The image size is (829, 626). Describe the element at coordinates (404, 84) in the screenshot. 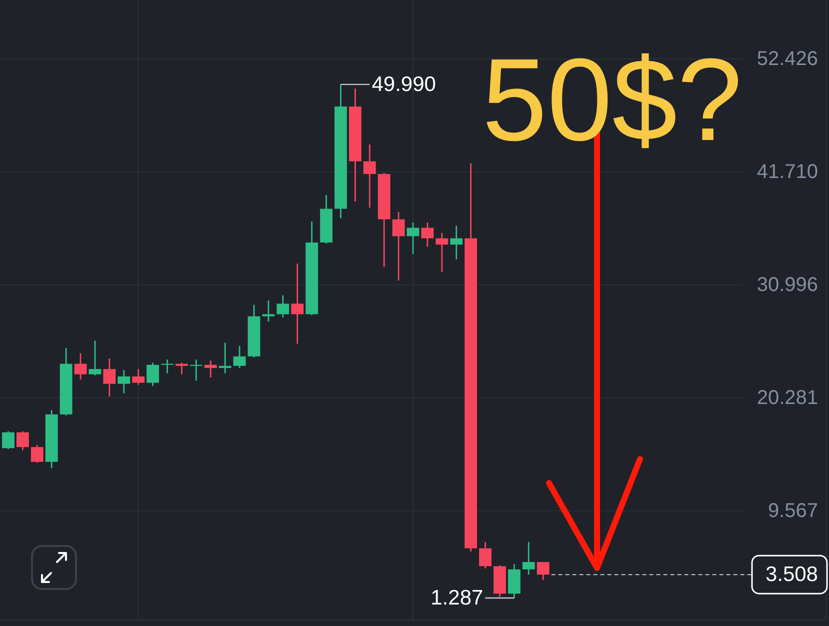

I see `annotation: 49.990` at that location.